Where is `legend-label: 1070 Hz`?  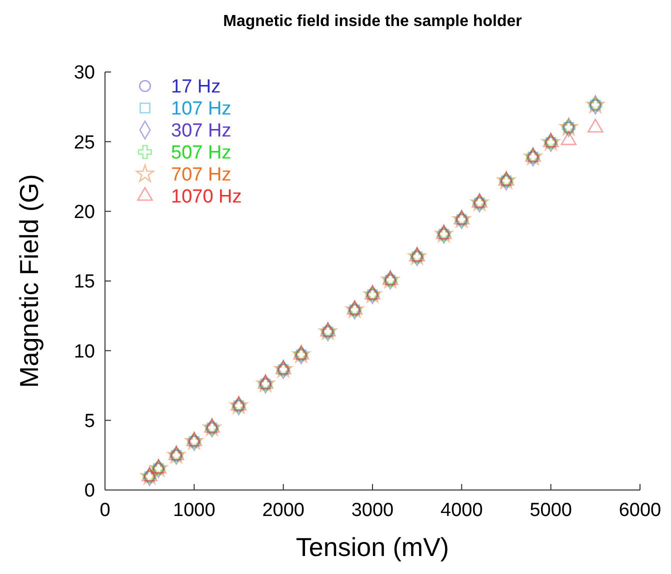
legend-label: 1070 Hz is located at coordinates (206, 197).